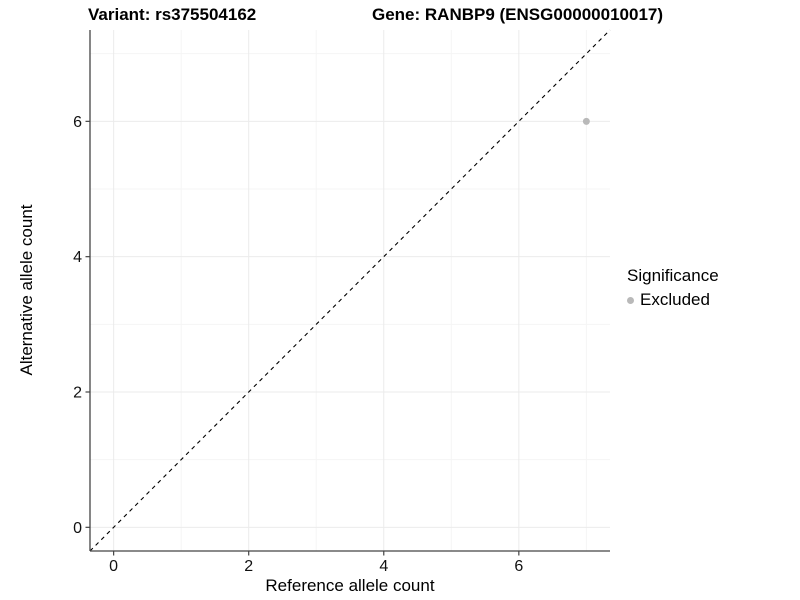 This screenshot has height=600, width=800. Describe the element at coordinates (77, 257) in the screenshot. I see `y-tick-label: 4` at that location.